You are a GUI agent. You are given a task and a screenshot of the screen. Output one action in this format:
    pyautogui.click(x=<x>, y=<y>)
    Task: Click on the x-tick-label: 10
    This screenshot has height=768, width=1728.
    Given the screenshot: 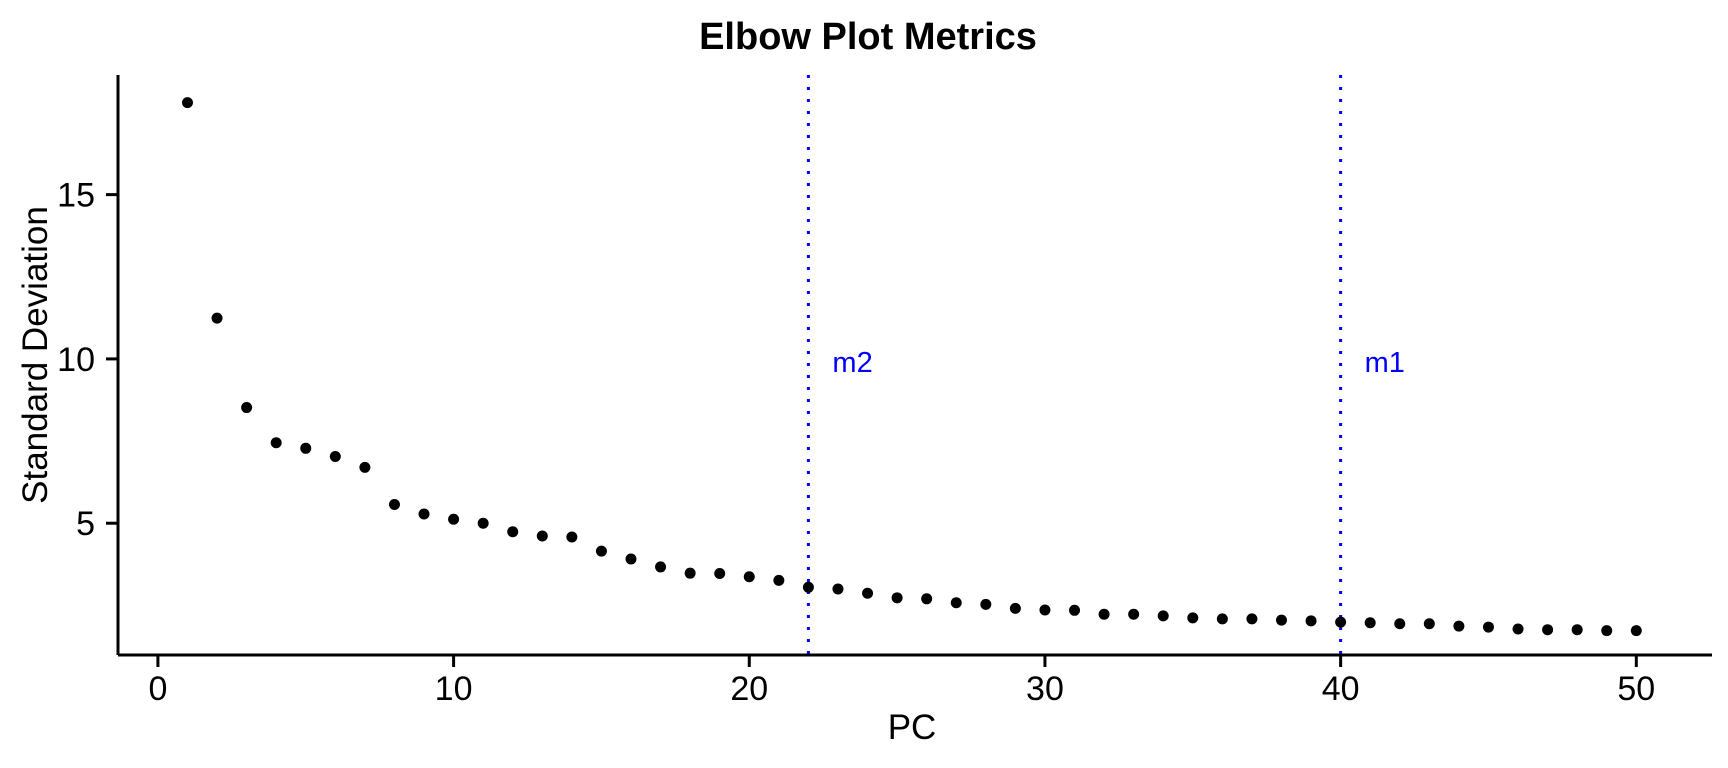 What is the action you would take?
    pyautogui.click(x=454, y=689)
    